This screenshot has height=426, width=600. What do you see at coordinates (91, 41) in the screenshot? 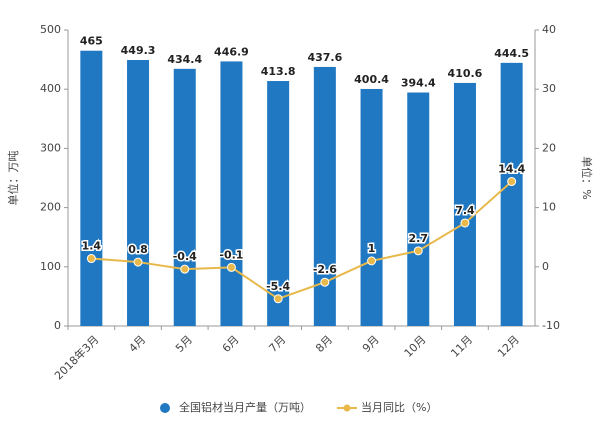
I see `bar-value-label: 465` at bounding box center [91, 41].